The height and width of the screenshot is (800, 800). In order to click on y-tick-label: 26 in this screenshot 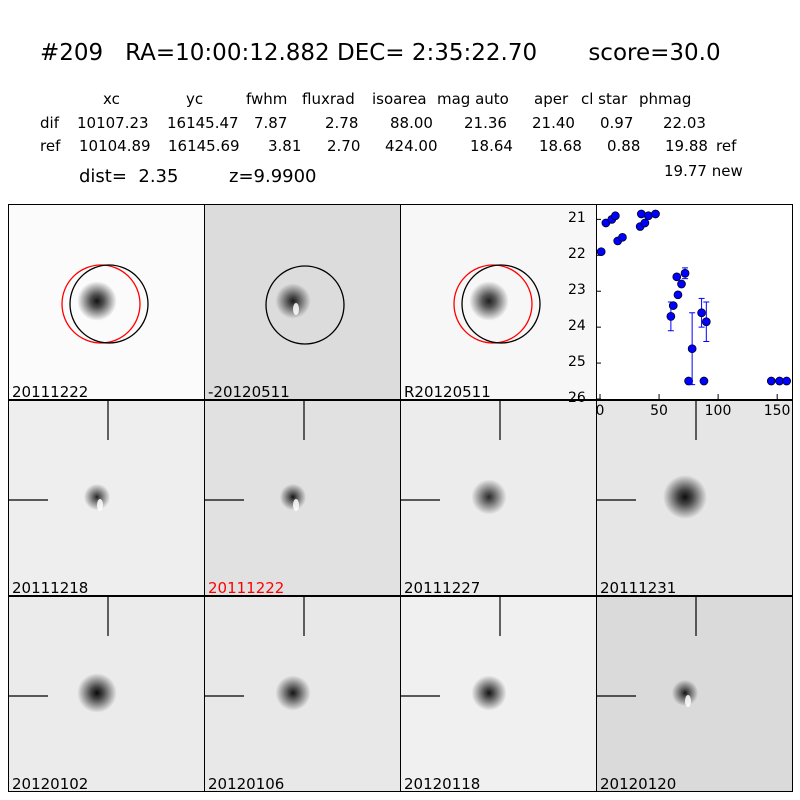, I will do `click(577, 398)`.